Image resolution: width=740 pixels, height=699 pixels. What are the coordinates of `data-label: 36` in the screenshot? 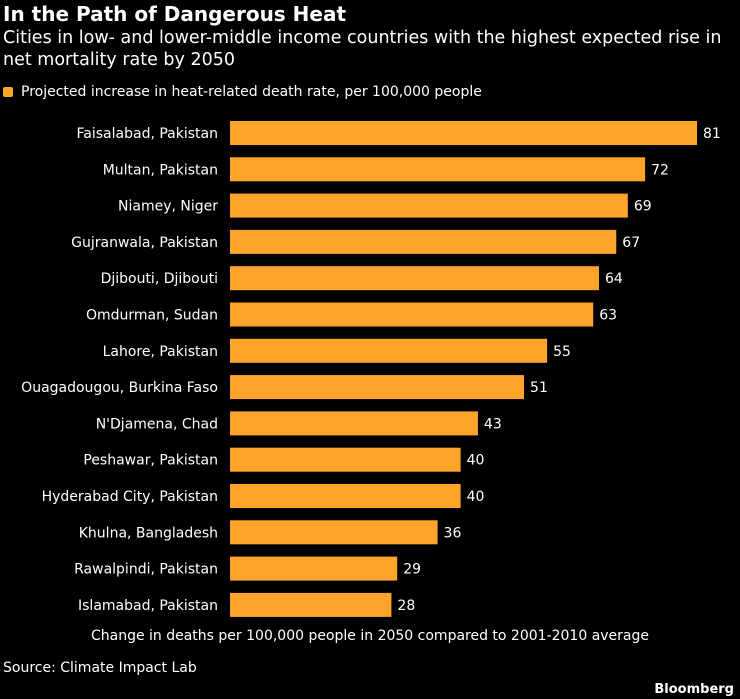 It's located at (453, 533).